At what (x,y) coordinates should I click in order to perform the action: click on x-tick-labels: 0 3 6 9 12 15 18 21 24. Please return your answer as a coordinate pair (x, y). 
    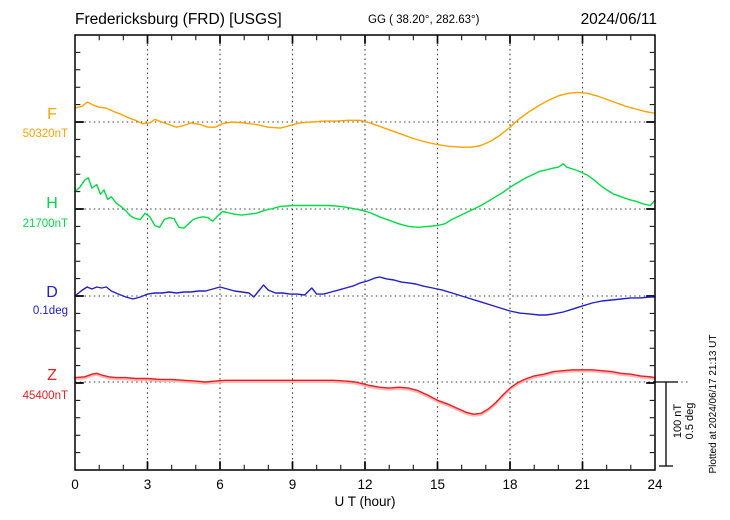
    Looking at the image, I should click on (367, 484).